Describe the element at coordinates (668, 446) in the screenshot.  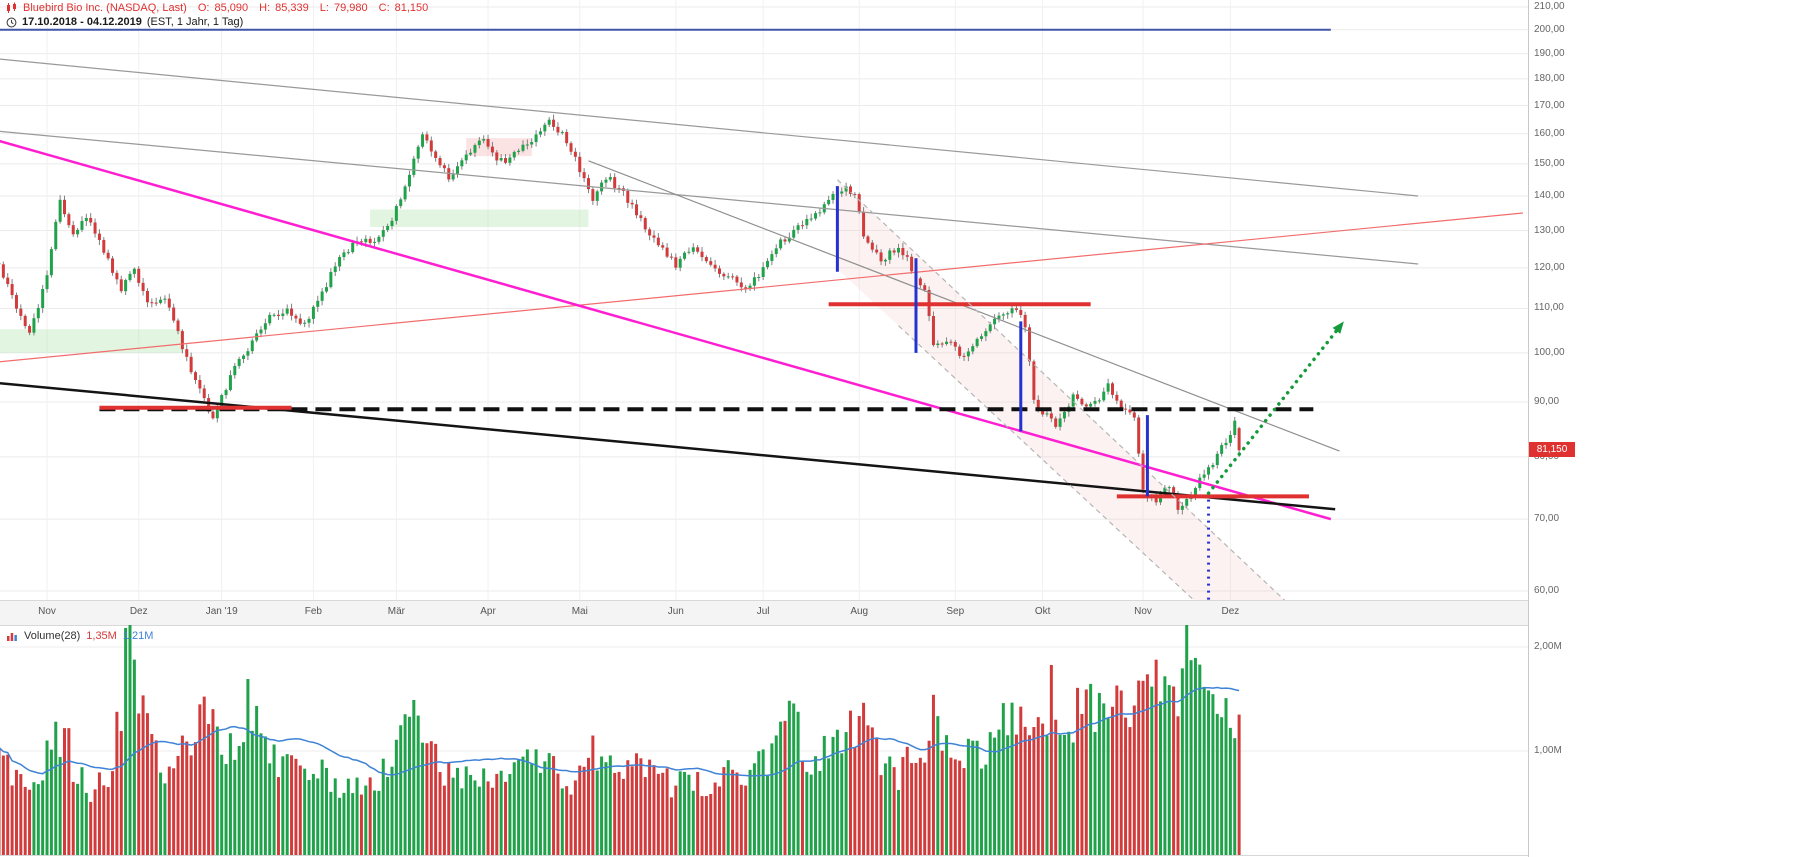
I see `black-trendline` at that location.